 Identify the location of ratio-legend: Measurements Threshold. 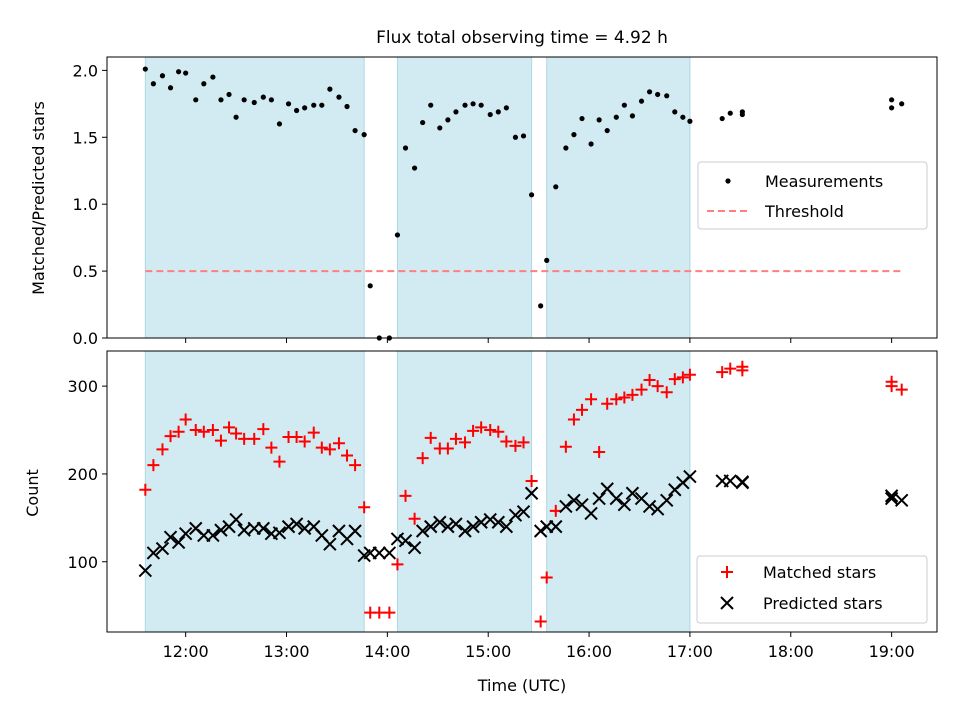
(812, 195).